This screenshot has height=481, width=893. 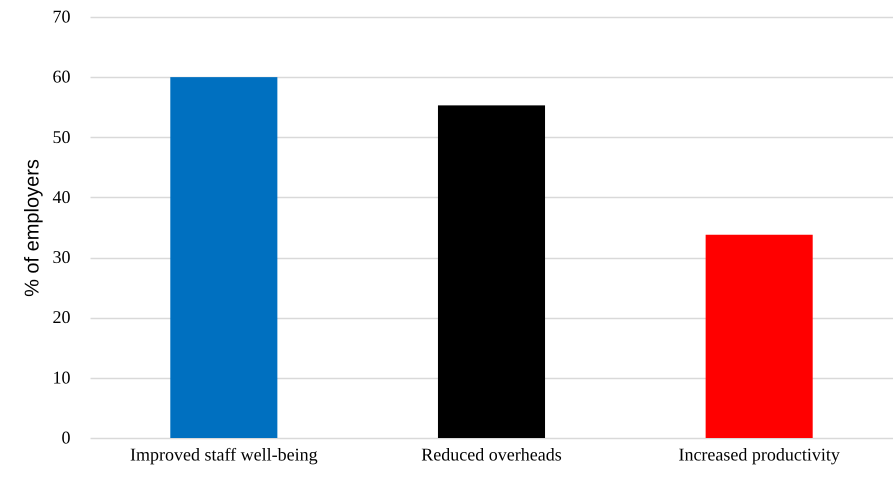 I want to click on x-tick-label: Increased productivity, so click(x=759, y=454).